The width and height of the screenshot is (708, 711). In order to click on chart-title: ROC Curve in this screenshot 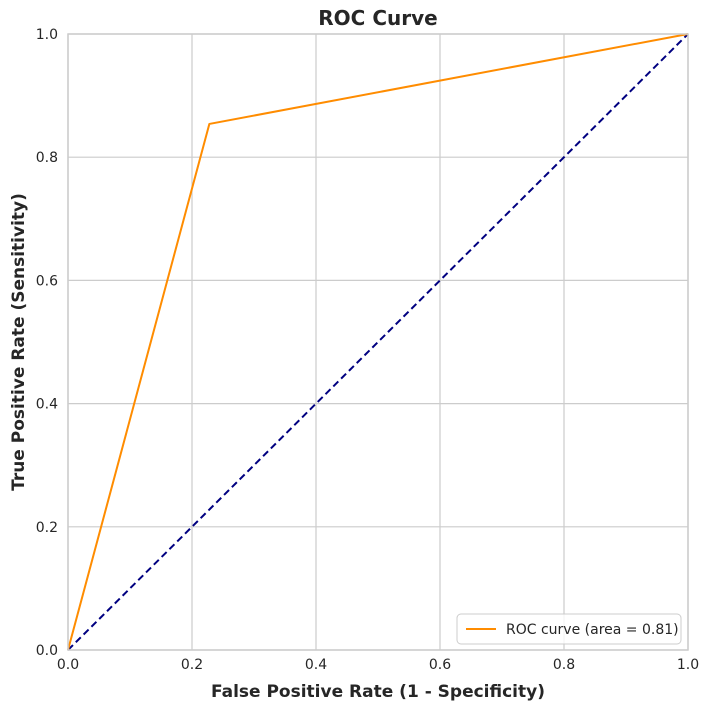, I will do `click(377, 18)`.